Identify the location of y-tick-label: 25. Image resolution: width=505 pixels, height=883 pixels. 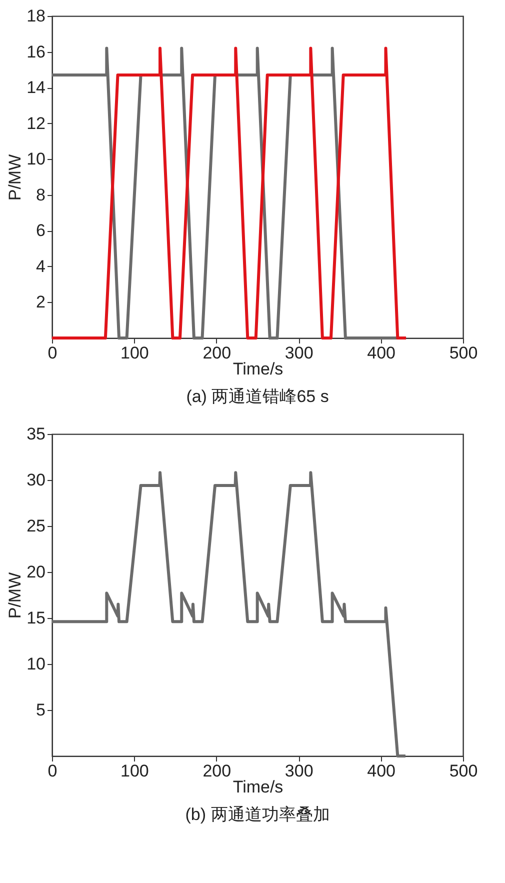
(36, 526).